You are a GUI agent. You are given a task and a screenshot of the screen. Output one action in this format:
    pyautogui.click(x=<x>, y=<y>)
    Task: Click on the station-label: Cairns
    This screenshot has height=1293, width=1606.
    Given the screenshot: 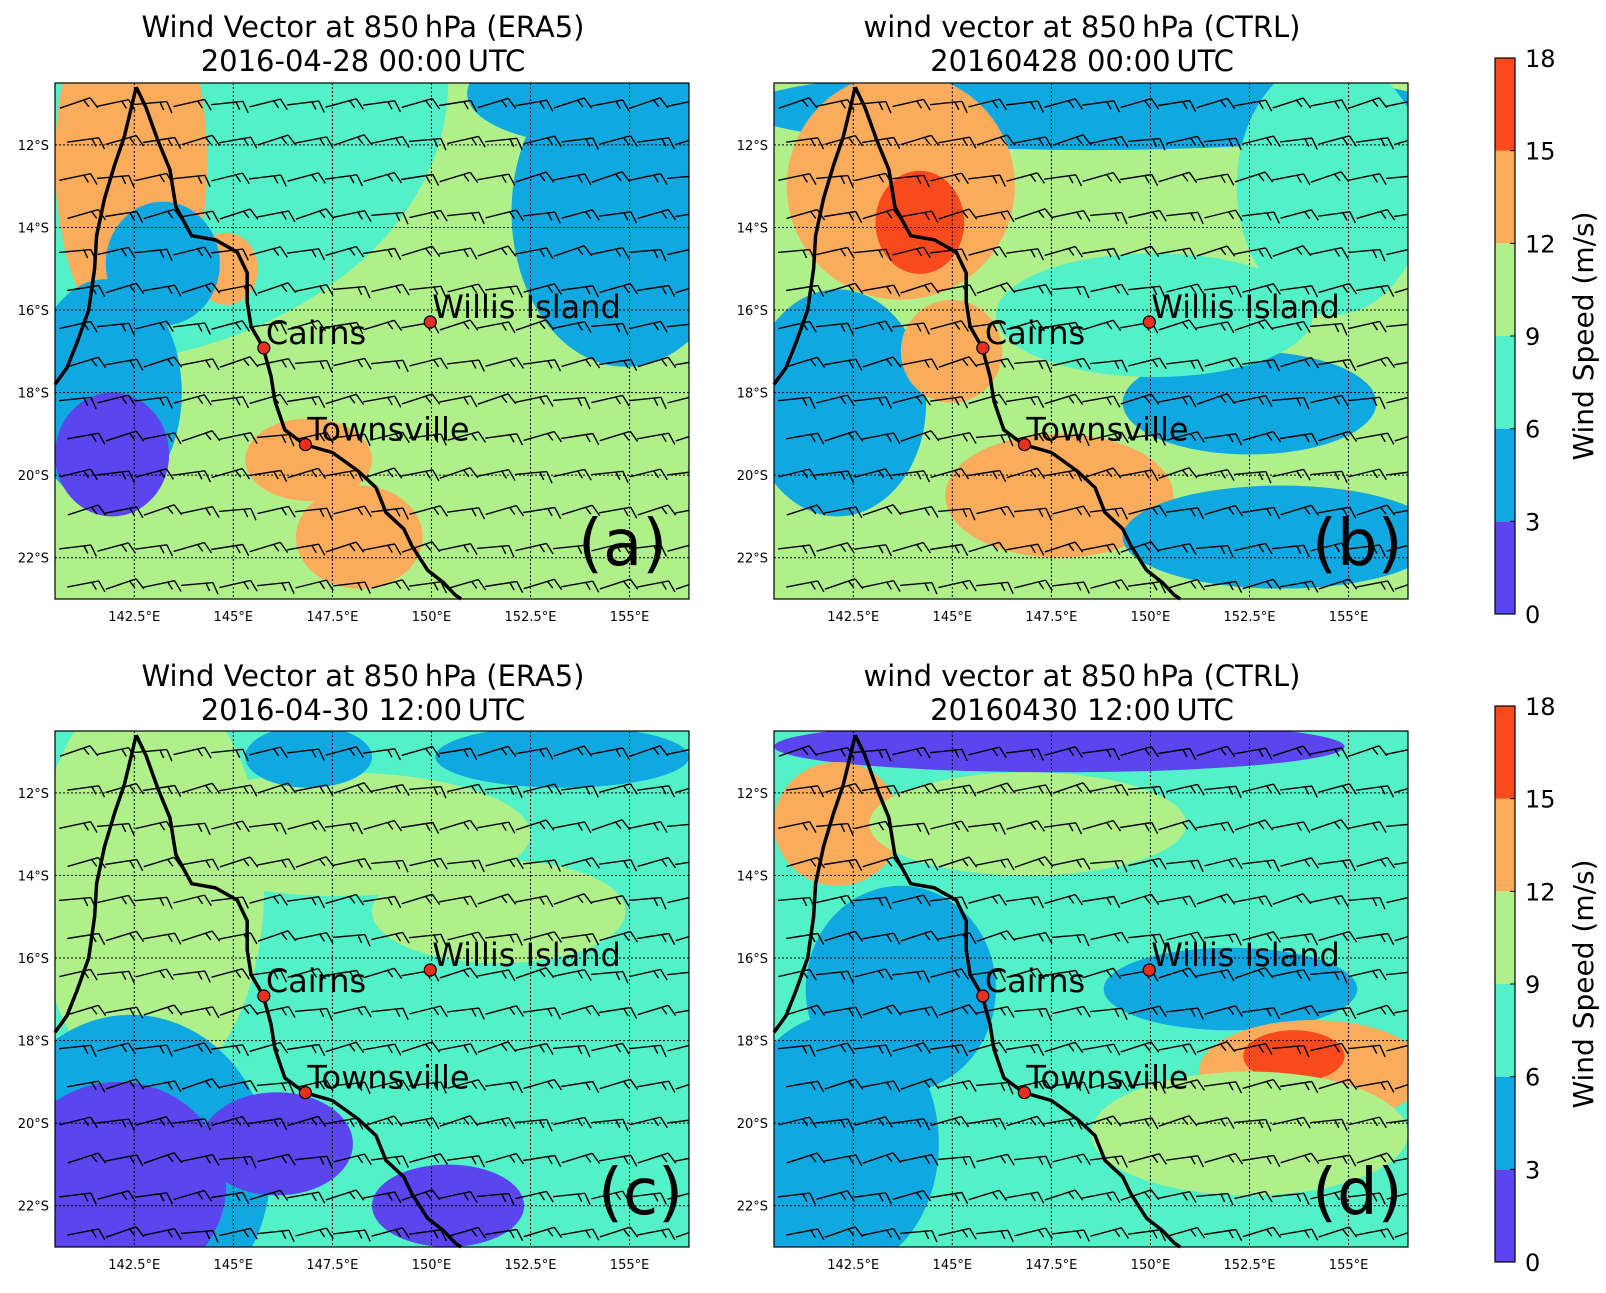 What is the action you would take?
    pyautogui.click(x=316, y=333)
    